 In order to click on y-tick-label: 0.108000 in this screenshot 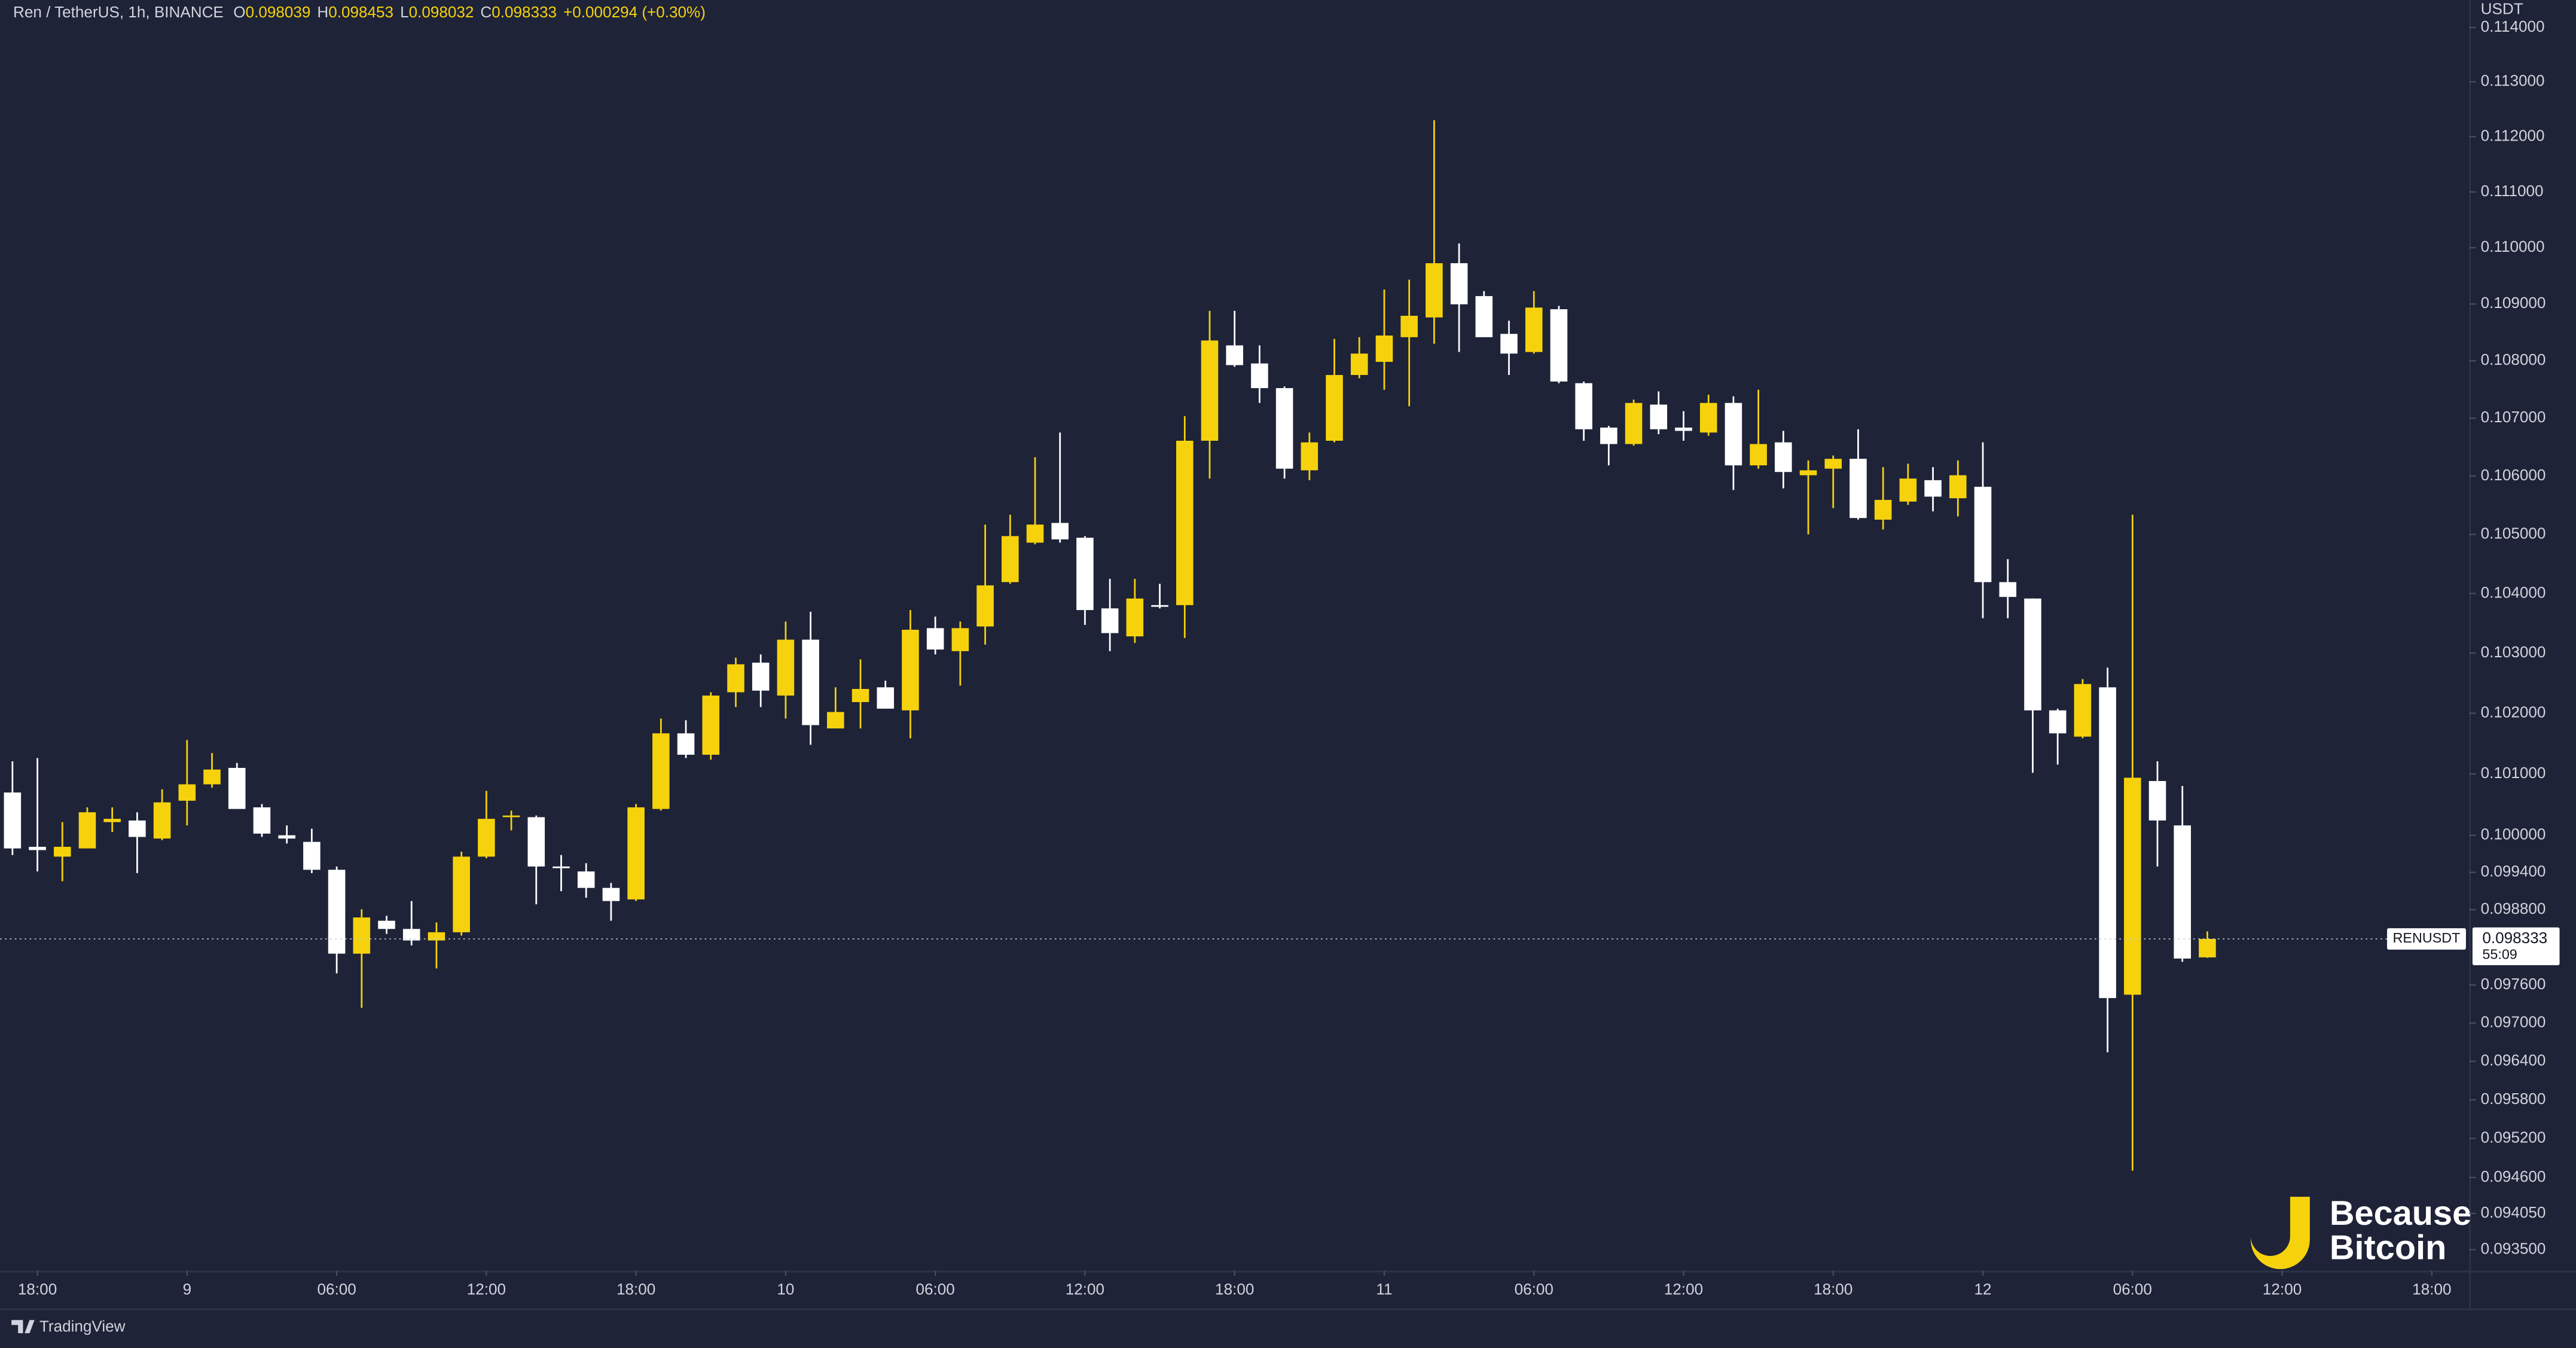, I will do `click(2513, 359)`.